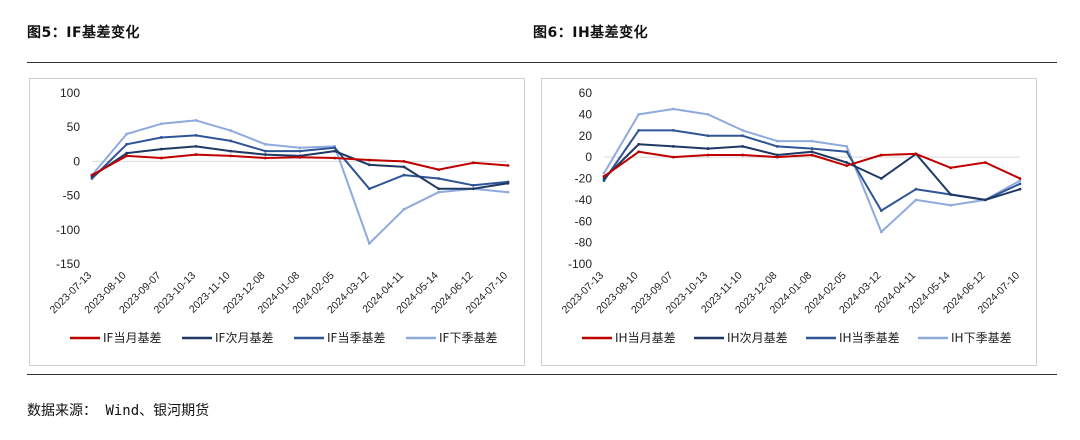 The image size is (1080, 440). I want to click on legend-label: IF下季基差, so click(468, 338).